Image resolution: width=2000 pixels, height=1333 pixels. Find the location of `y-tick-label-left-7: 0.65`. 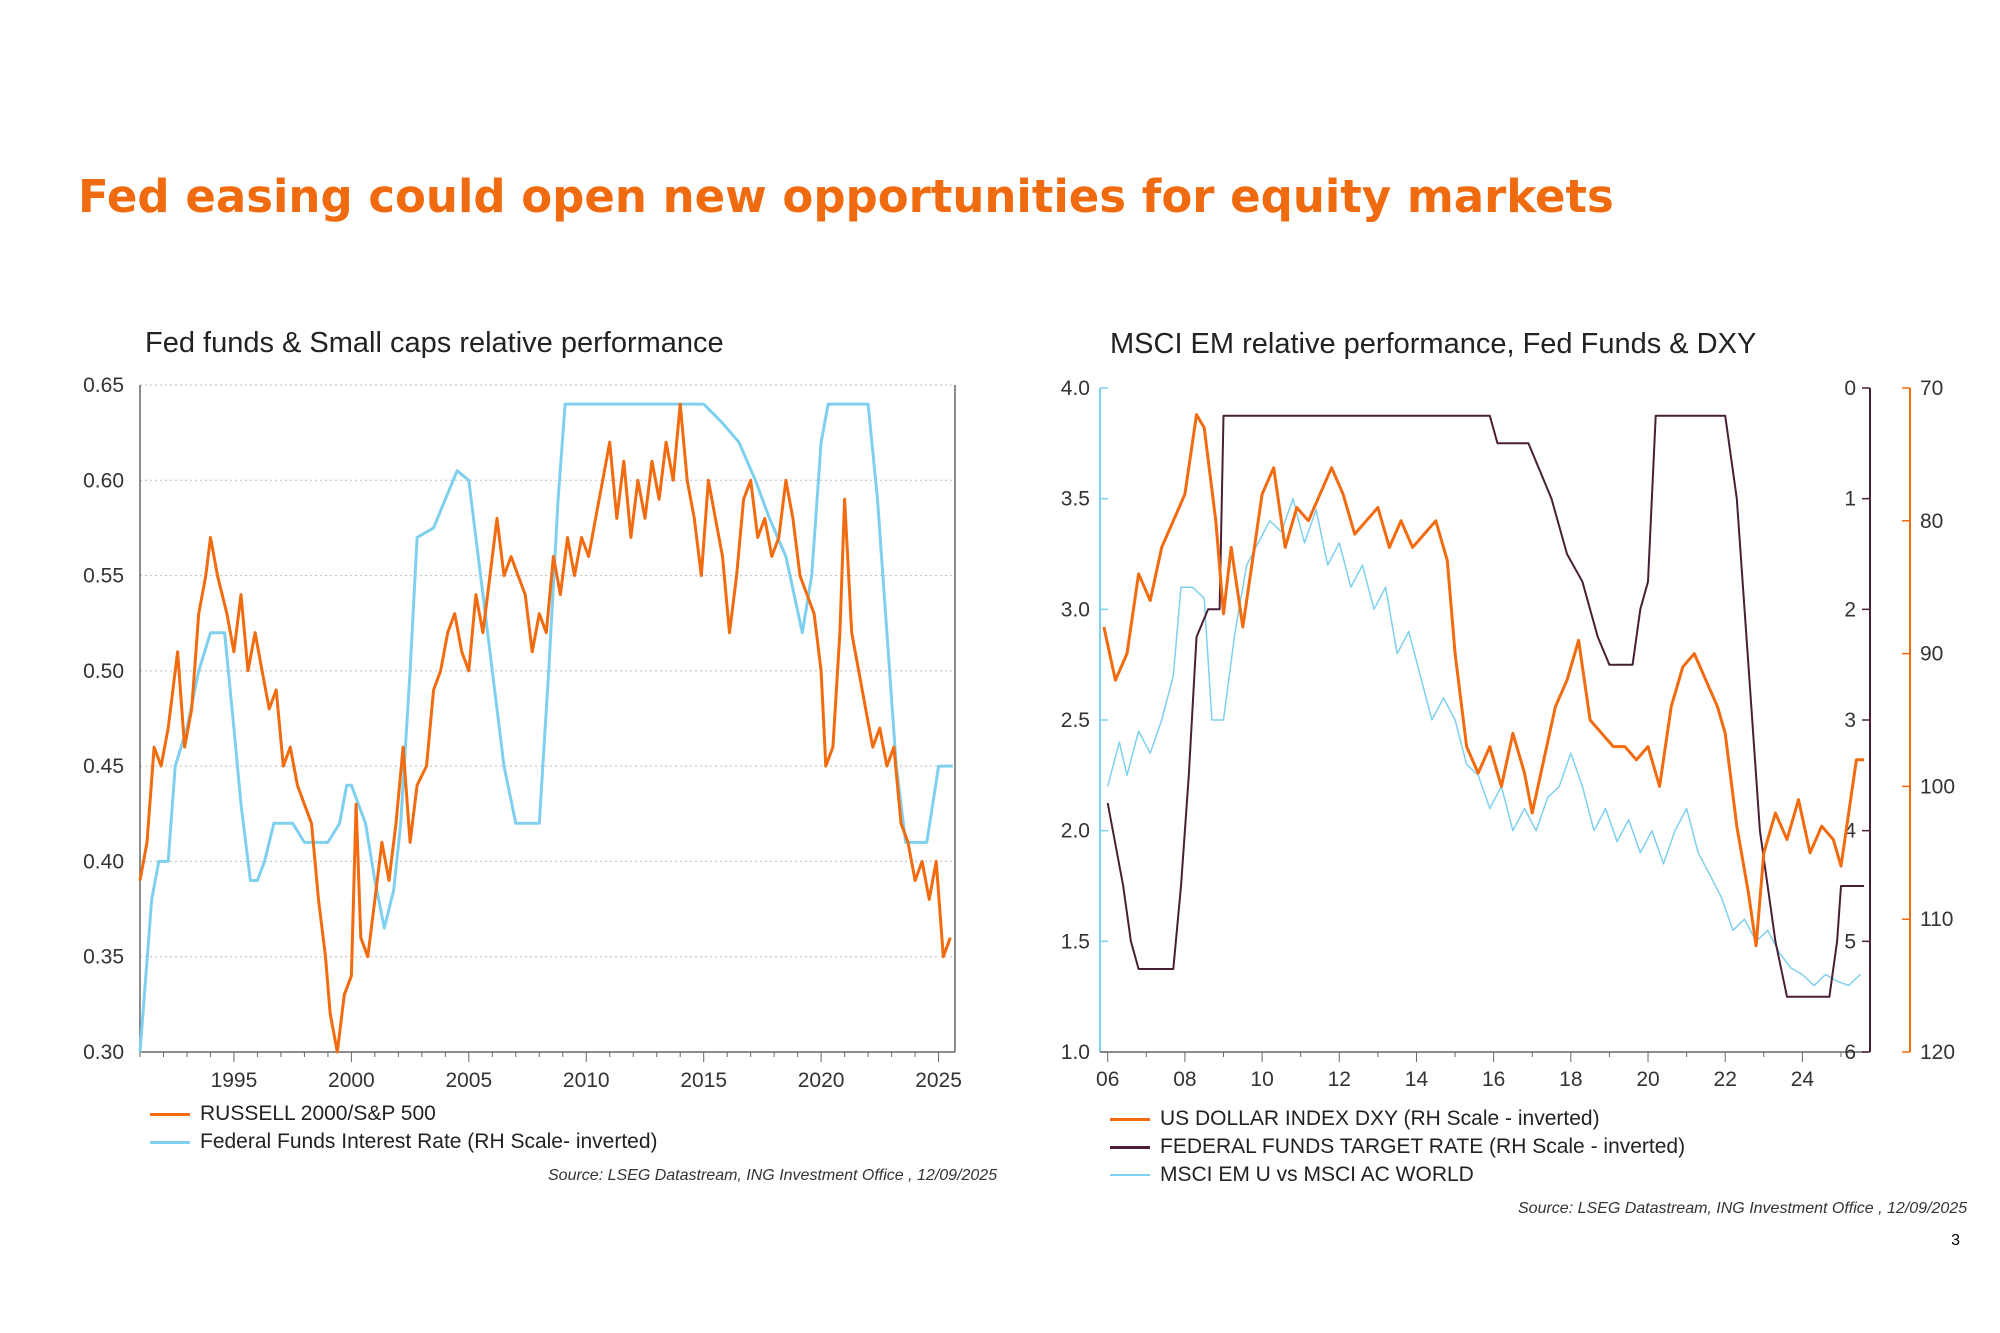

y-tick-label-left-7: 0.65 is located at coordinates (103, 385).